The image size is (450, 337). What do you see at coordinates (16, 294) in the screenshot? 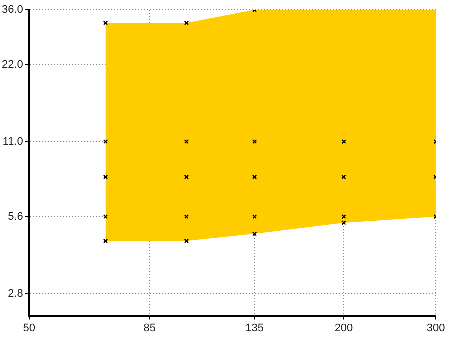
I see `y-tick-label: 2.8` at bounding box center [16, 294].